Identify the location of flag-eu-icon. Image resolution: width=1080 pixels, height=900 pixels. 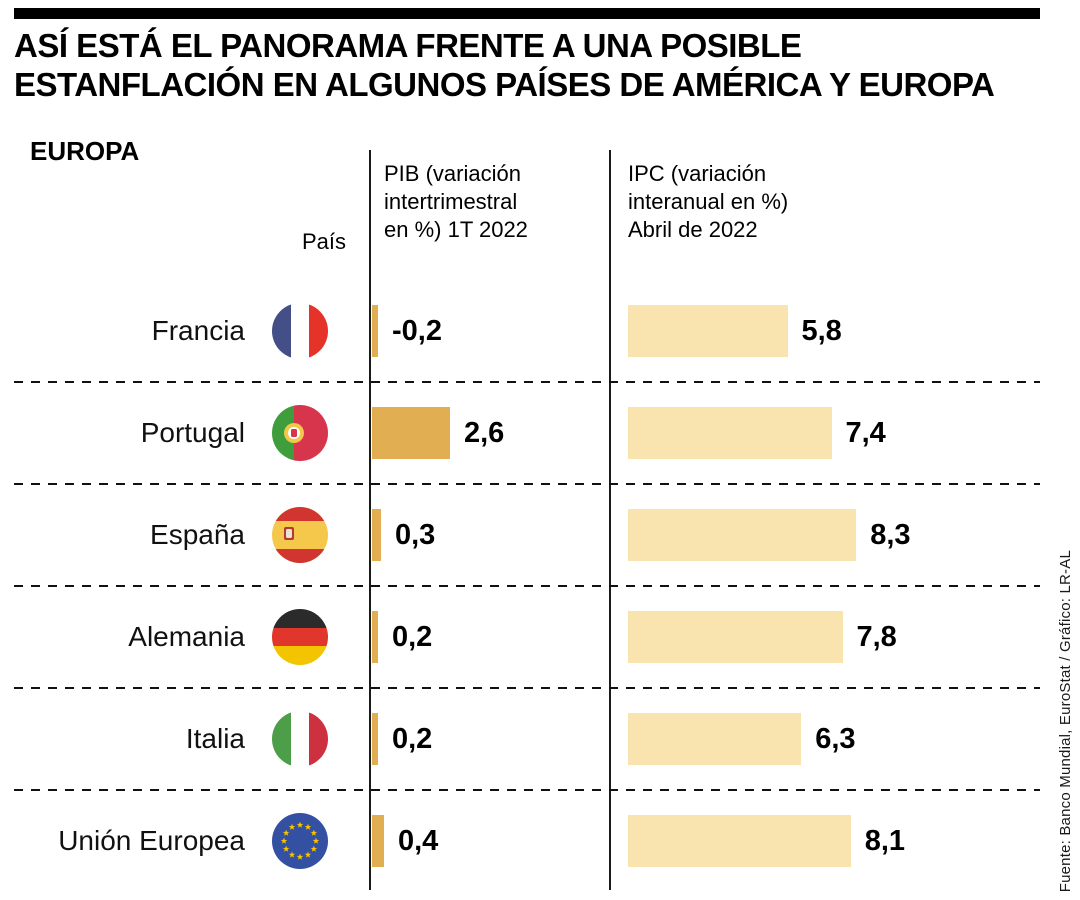
(300, 841).